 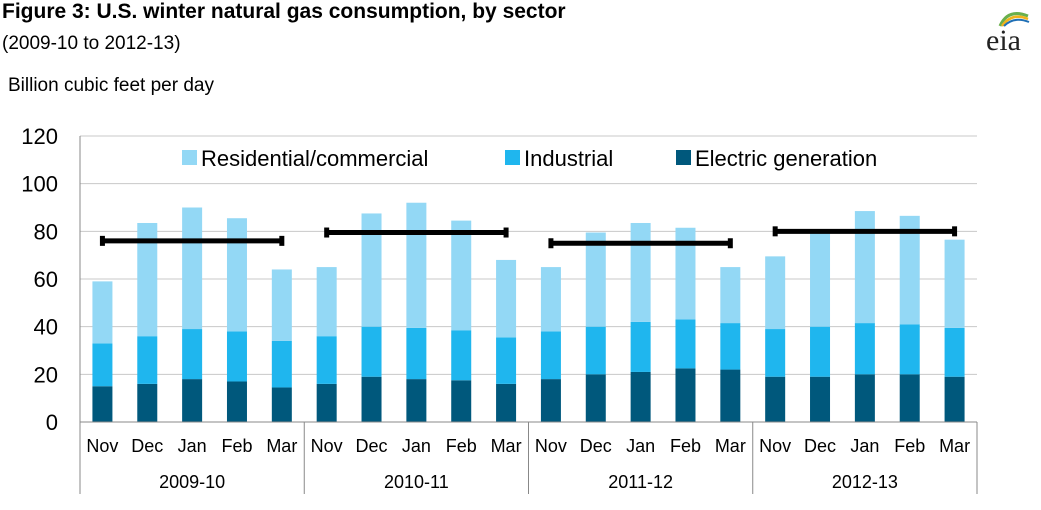 I want to click on svg-text: eia, so click(x=1003, y=39).